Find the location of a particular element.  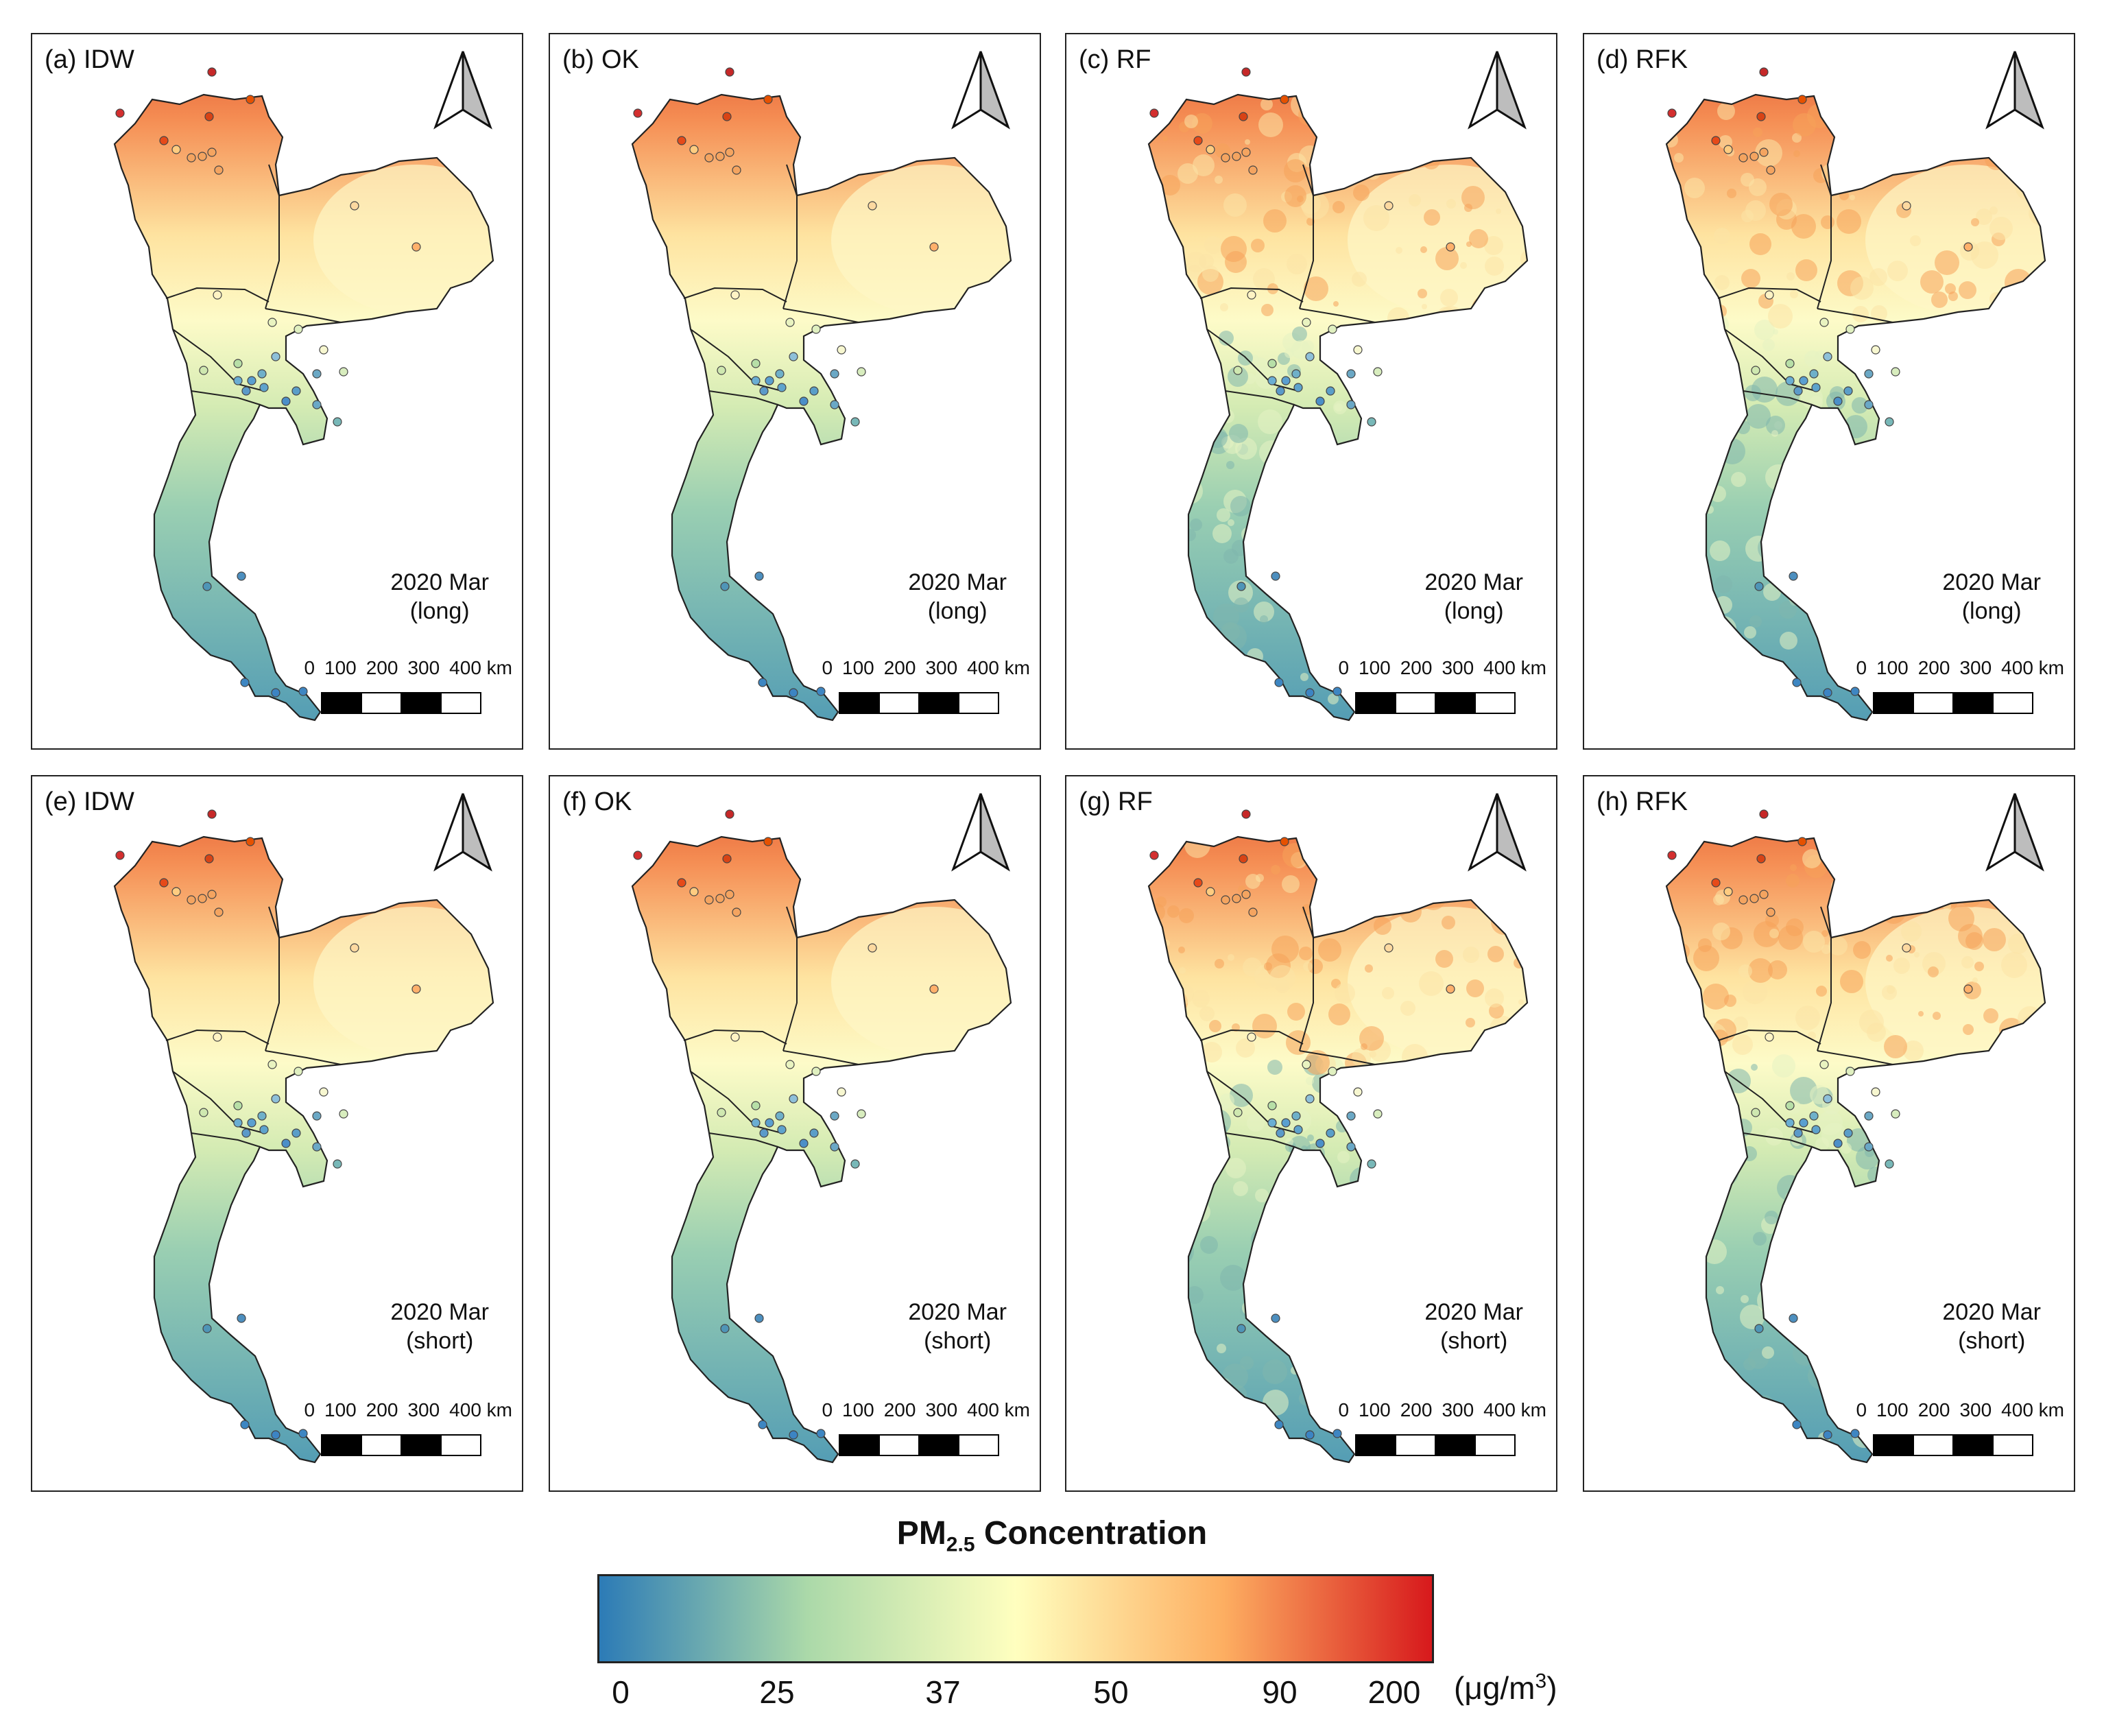

panel-label: (b) OK is located at coordinates (600, 59).